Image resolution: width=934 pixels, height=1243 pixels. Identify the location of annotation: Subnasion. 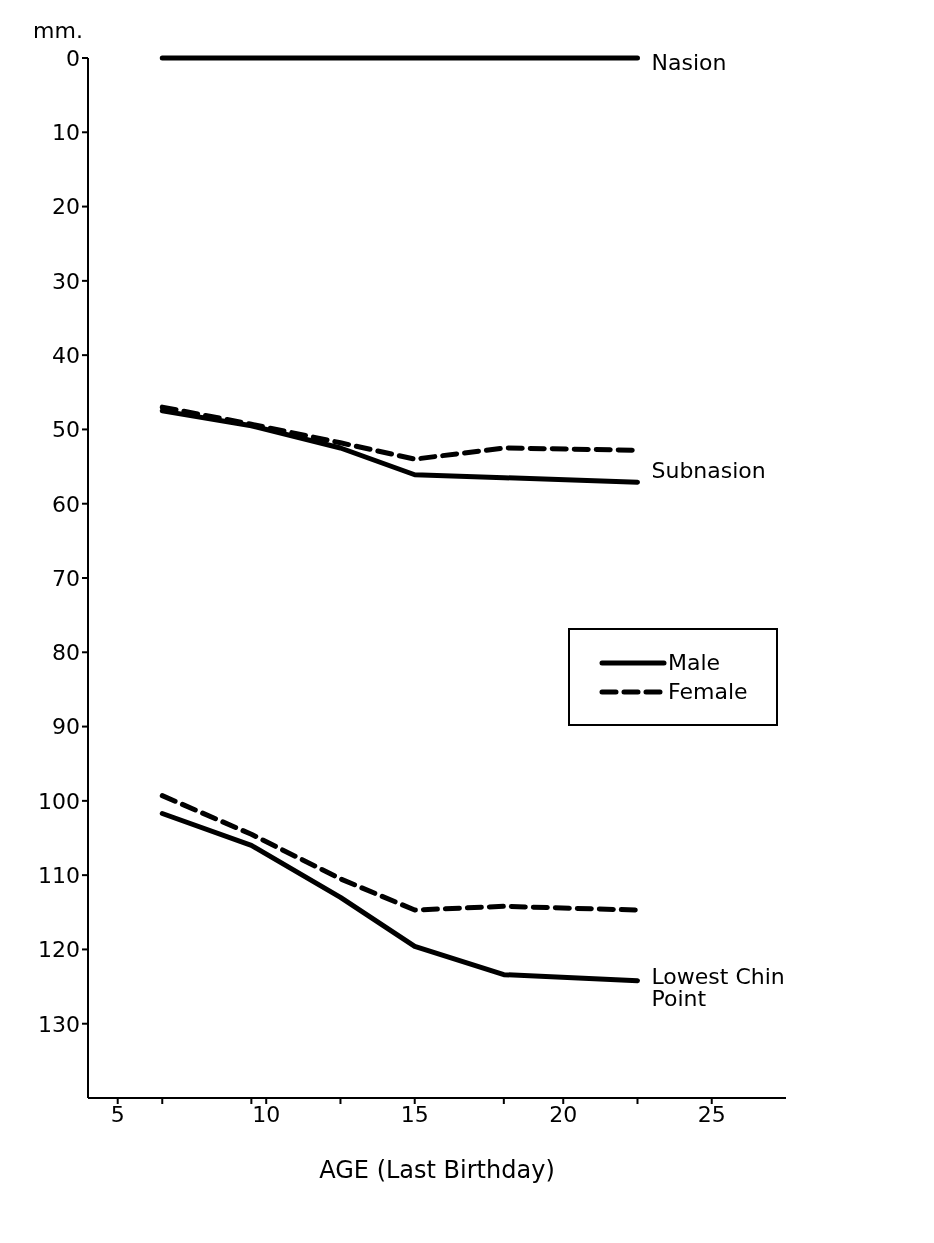
(708, 470).